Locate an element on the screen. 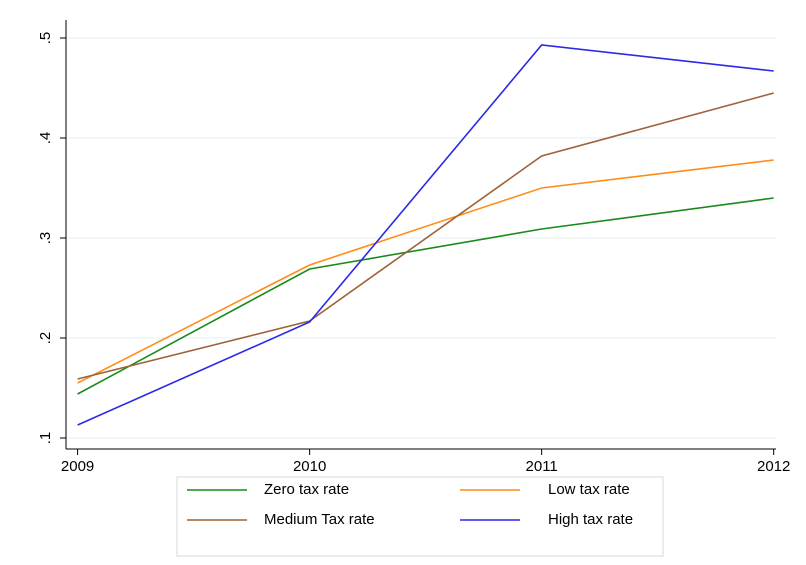 This screenshot has width=806, height=565. y-tick-label: .1 is located at coordinates (45, 438).